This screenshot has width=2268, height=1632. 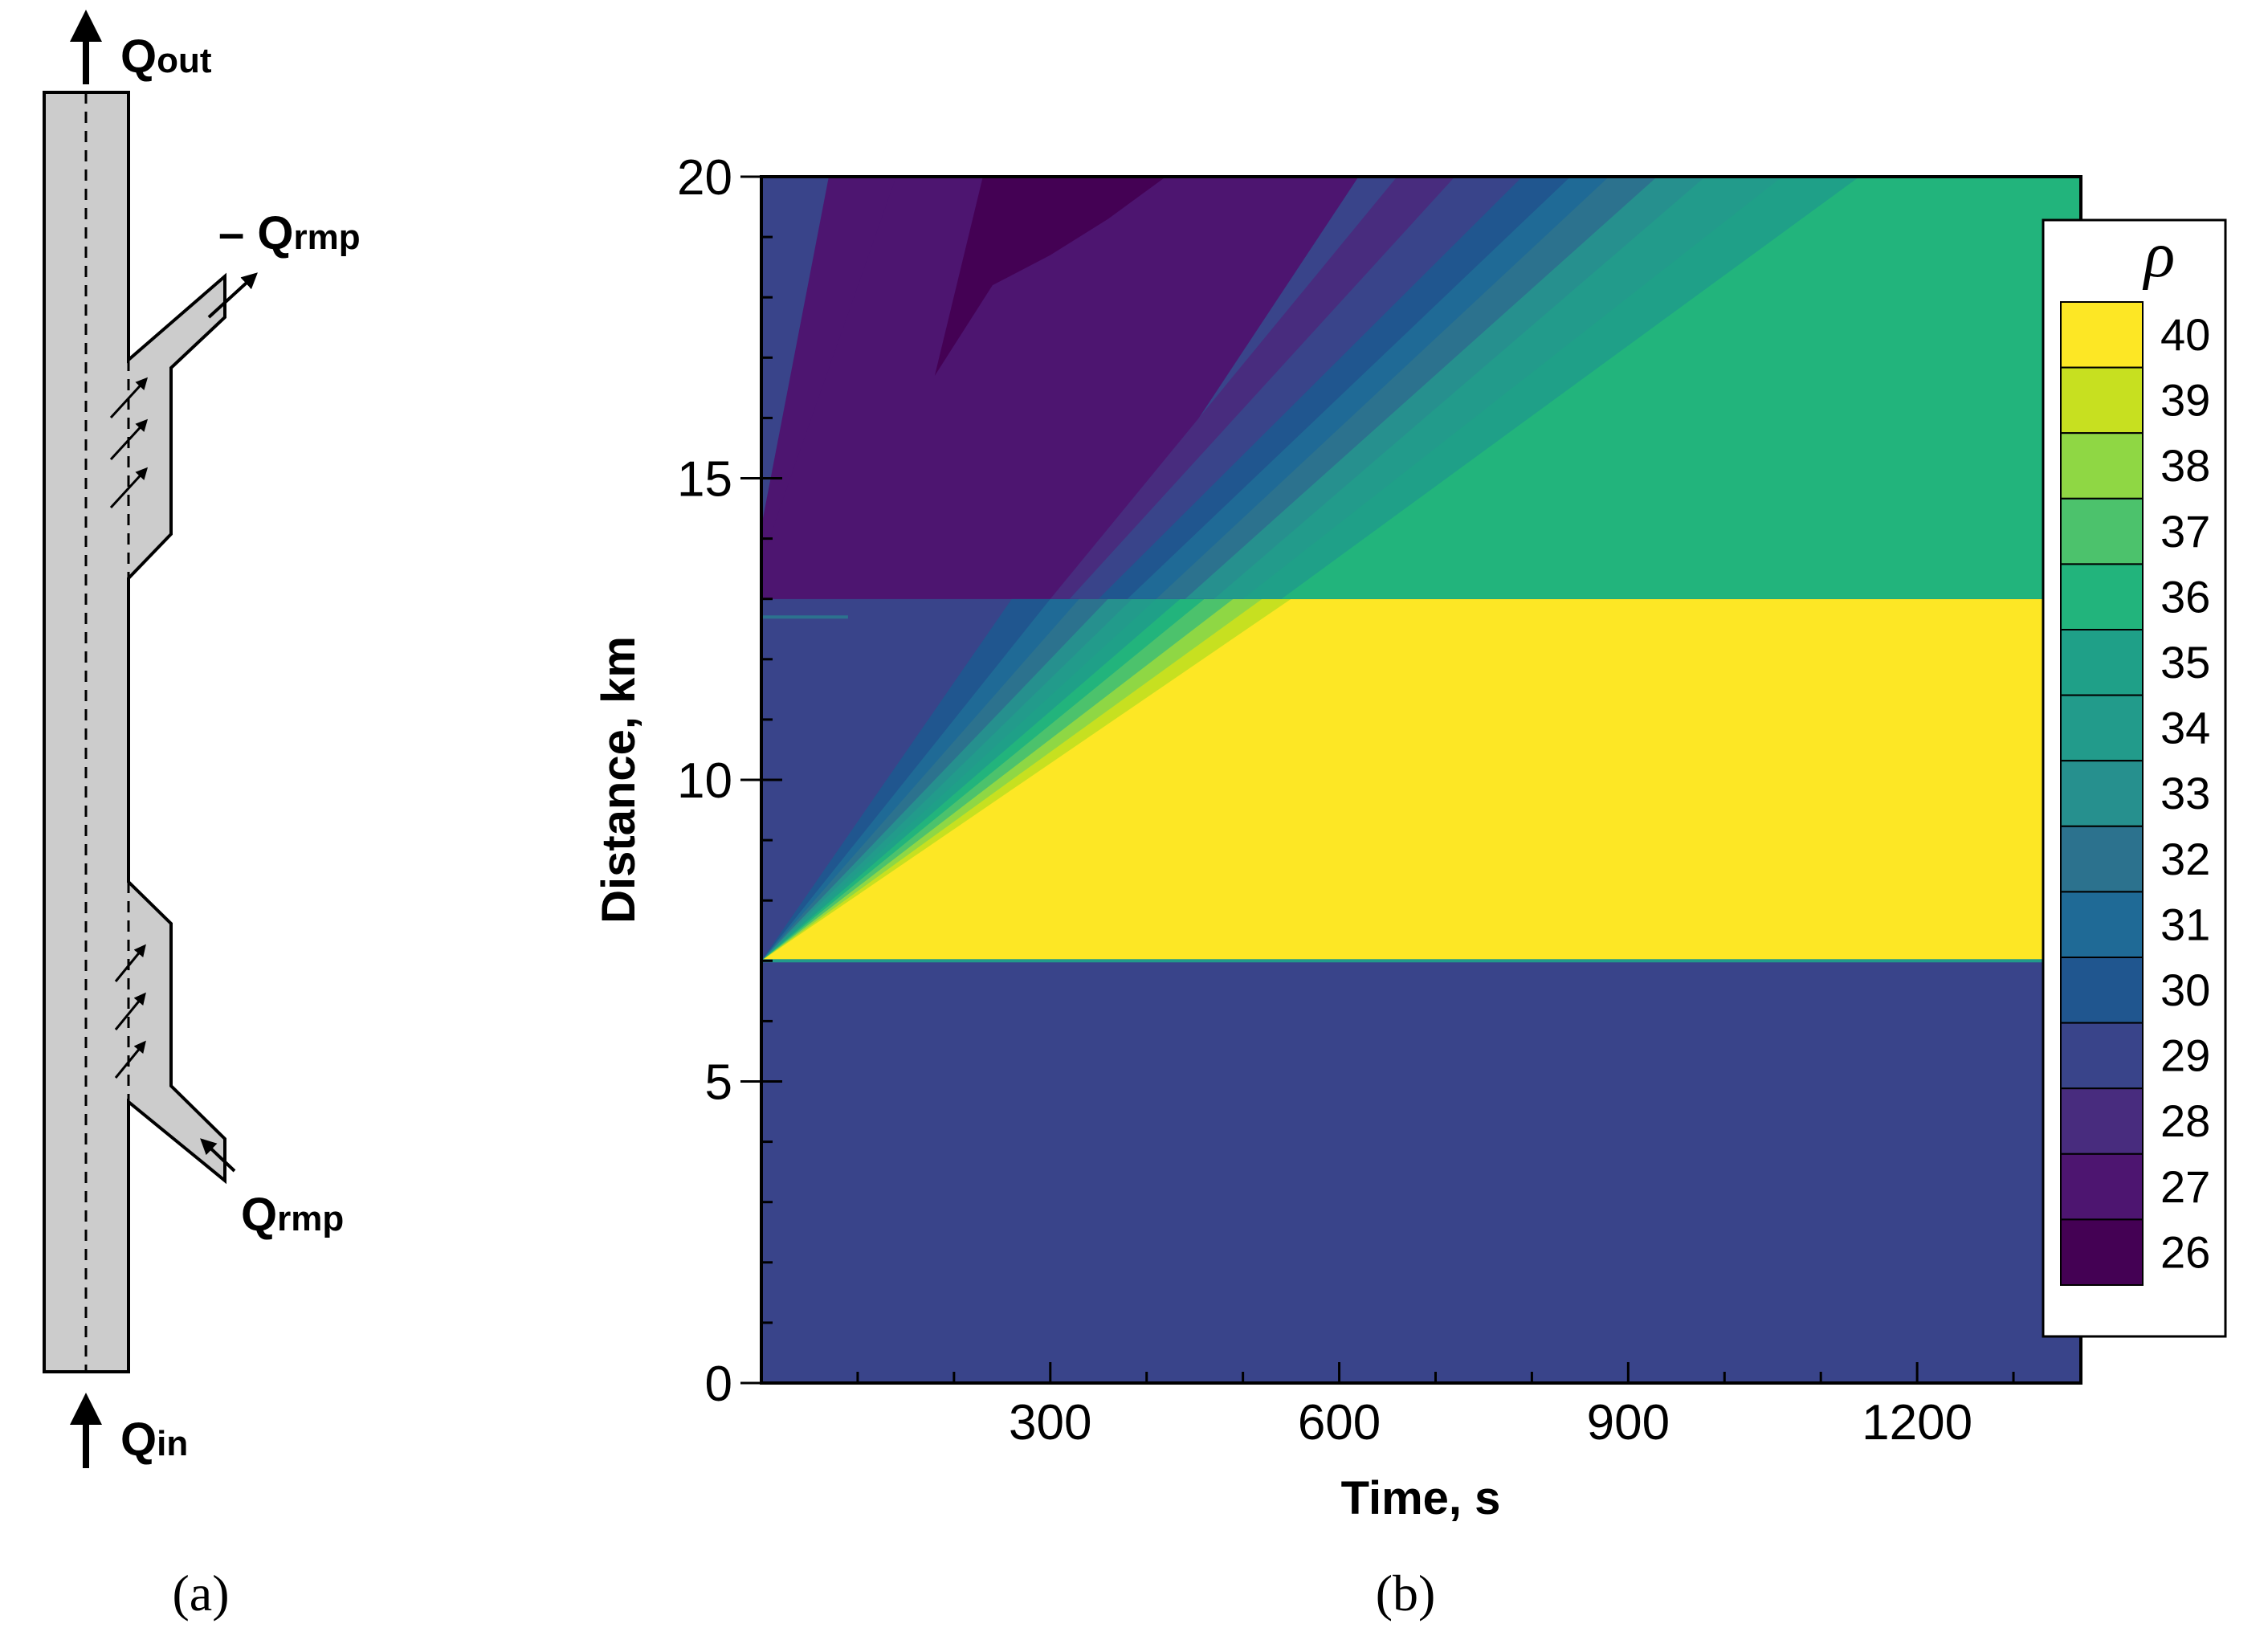 What do you see at coordinates (154, 1440) in the screenshot?
I see `q-in-label: Qin` at bounding box center [154, 1440].